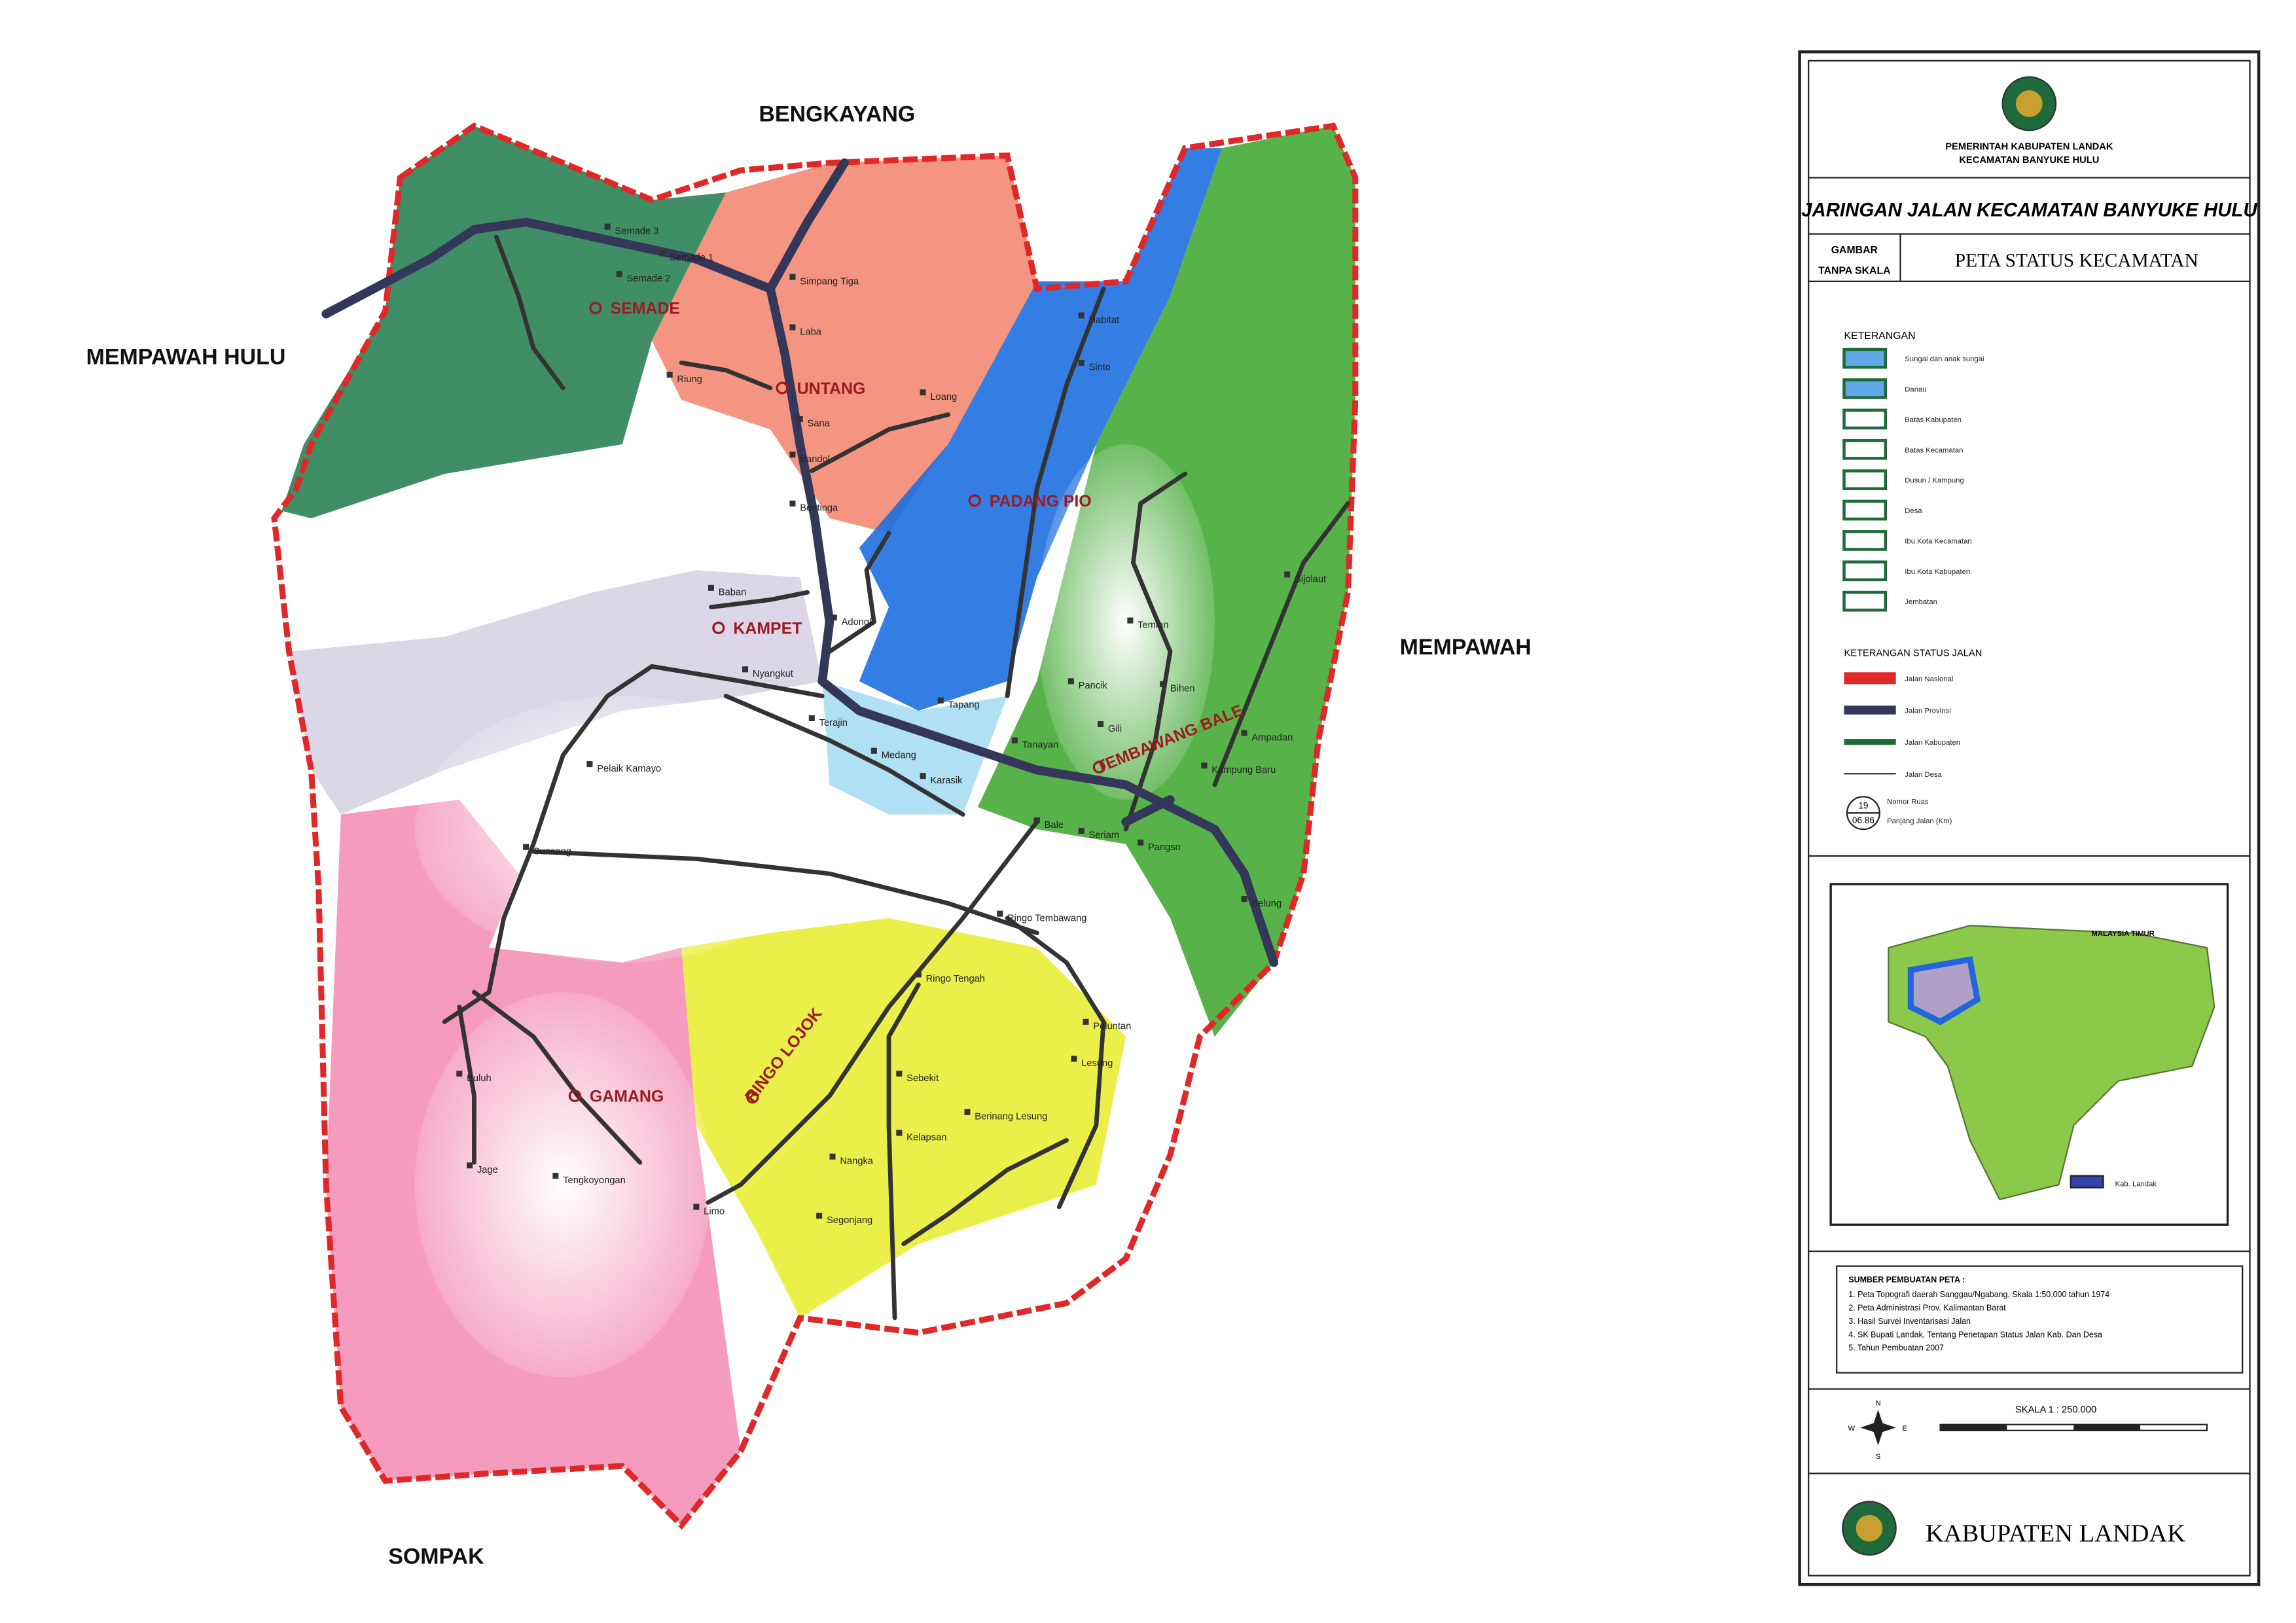 This screenshot has height=1623, width=2296. Describe the element at coordinates (1855, 271) in the screenshot. I see `tanpa-skala: TANPA SKALA` at that location.